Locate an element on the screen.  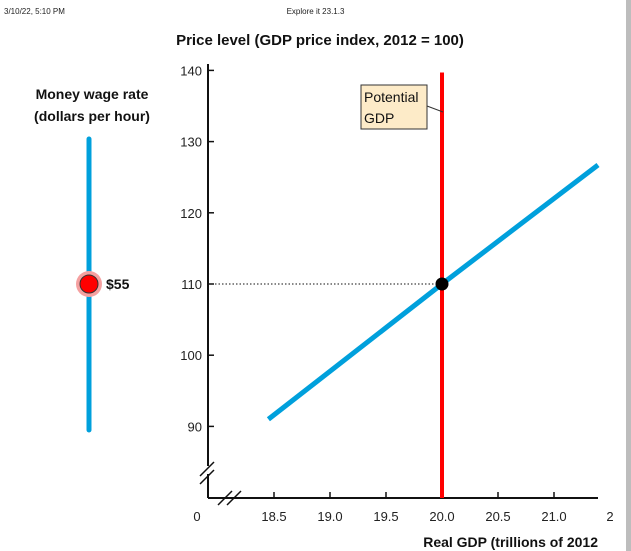
timestamp: 3/10/22, 5:10 PM is located at coordinates (34, 11).